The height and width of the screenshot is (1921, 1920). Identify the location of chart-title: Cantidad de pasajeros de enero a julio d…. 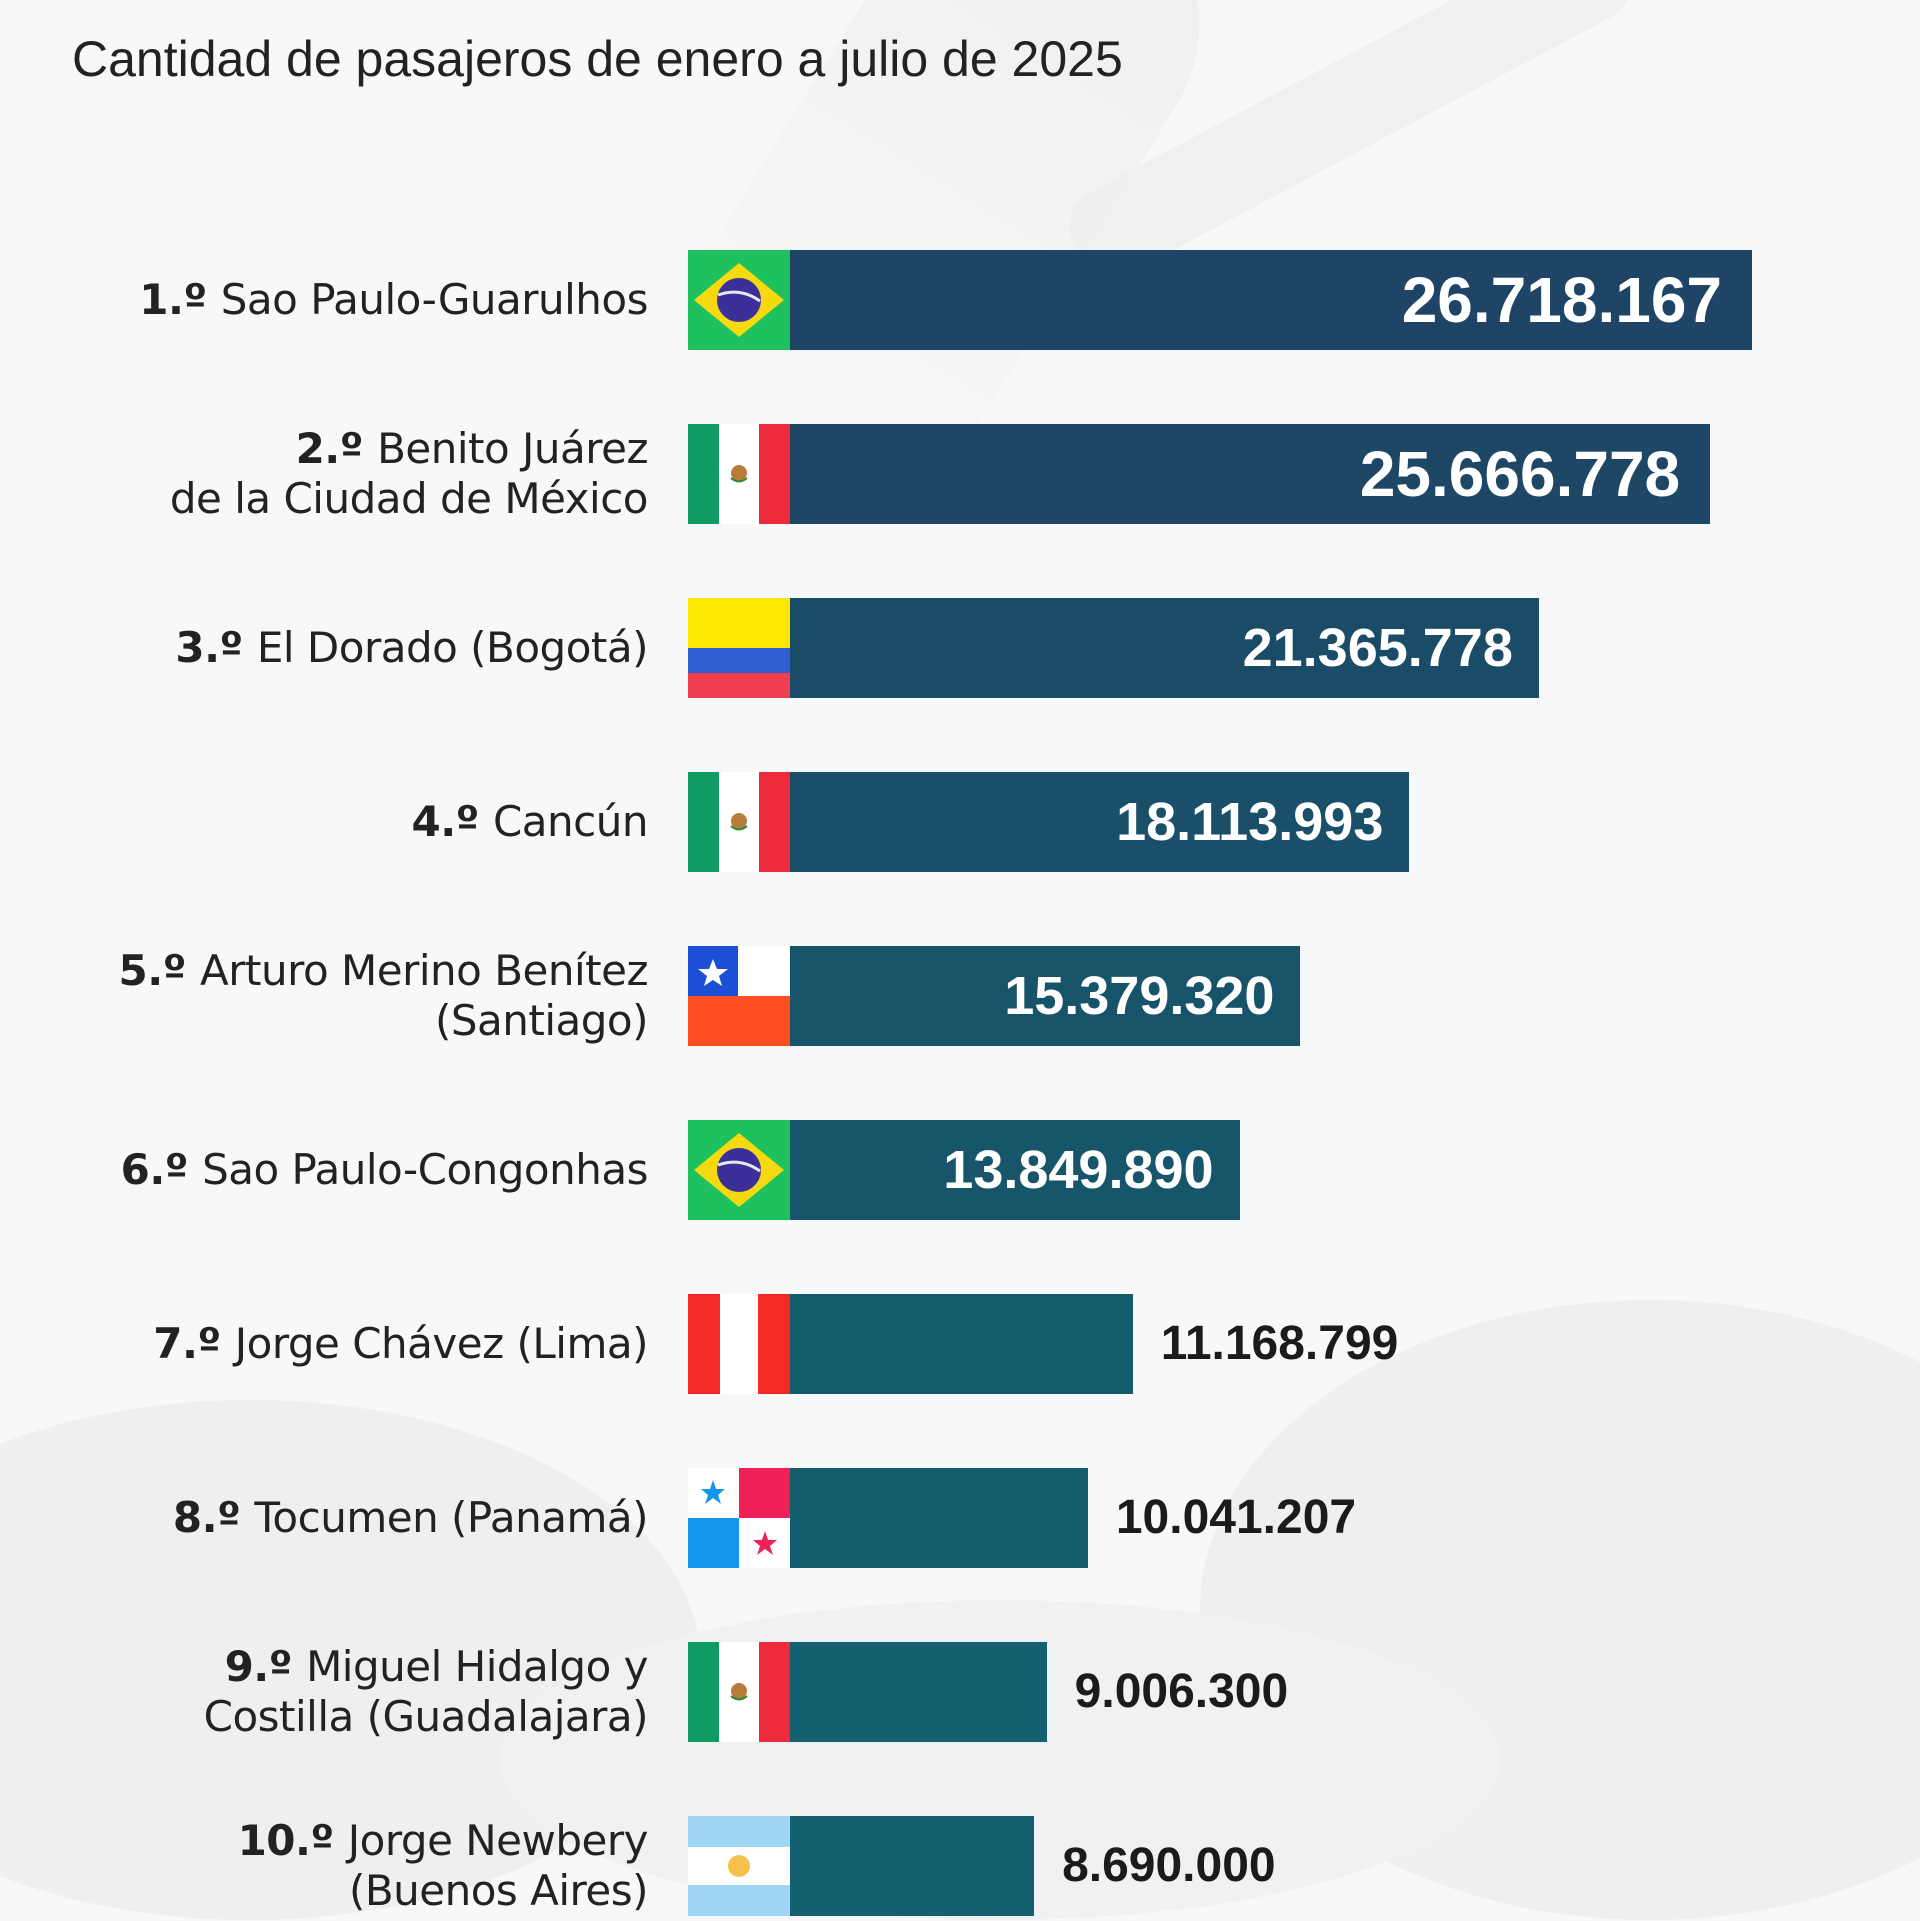
(597, 59).